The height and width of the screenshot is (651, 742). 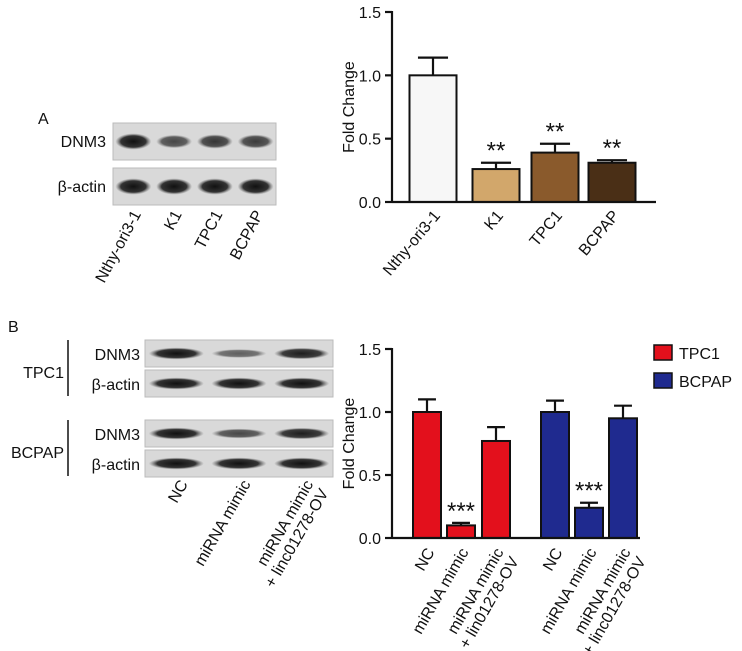 I want to click on x-tick-label-line: TPC1, so click(x=546, y=229).